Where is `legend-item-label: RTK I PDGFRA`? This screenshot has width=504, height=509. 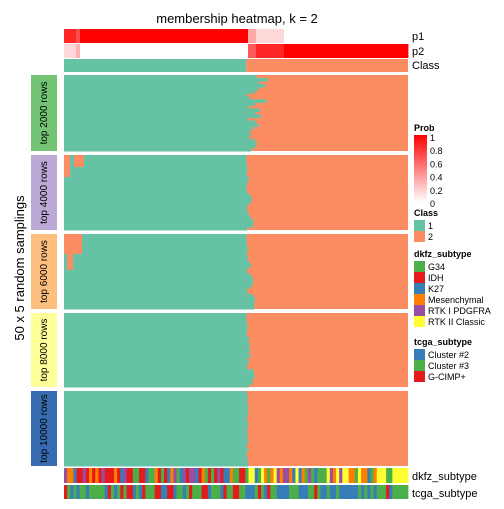 legend-item-label: RTK I PDGFRA is located at coordinates (459, 311).